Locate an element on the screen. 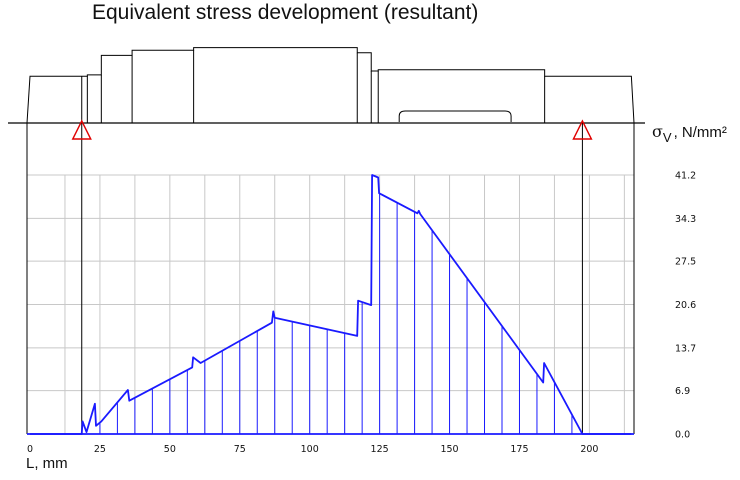  x-axis-label: L, mm is located at coordinates (47, 463).